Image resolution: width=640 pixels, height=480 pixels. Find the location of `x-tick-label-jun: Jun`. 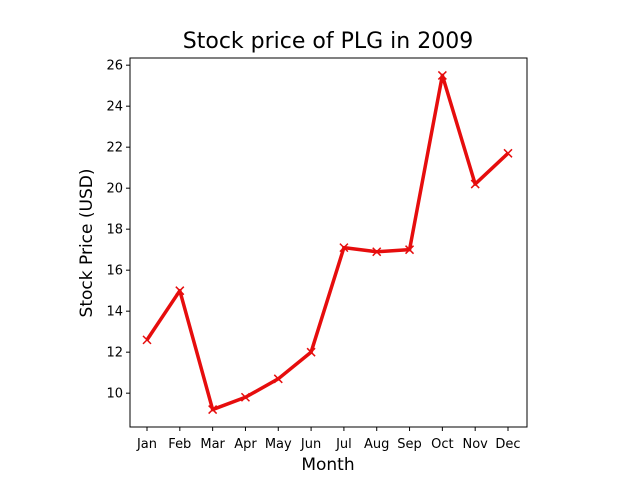

x-tick-label-jun: Jun is located at coordinates (310, 444).